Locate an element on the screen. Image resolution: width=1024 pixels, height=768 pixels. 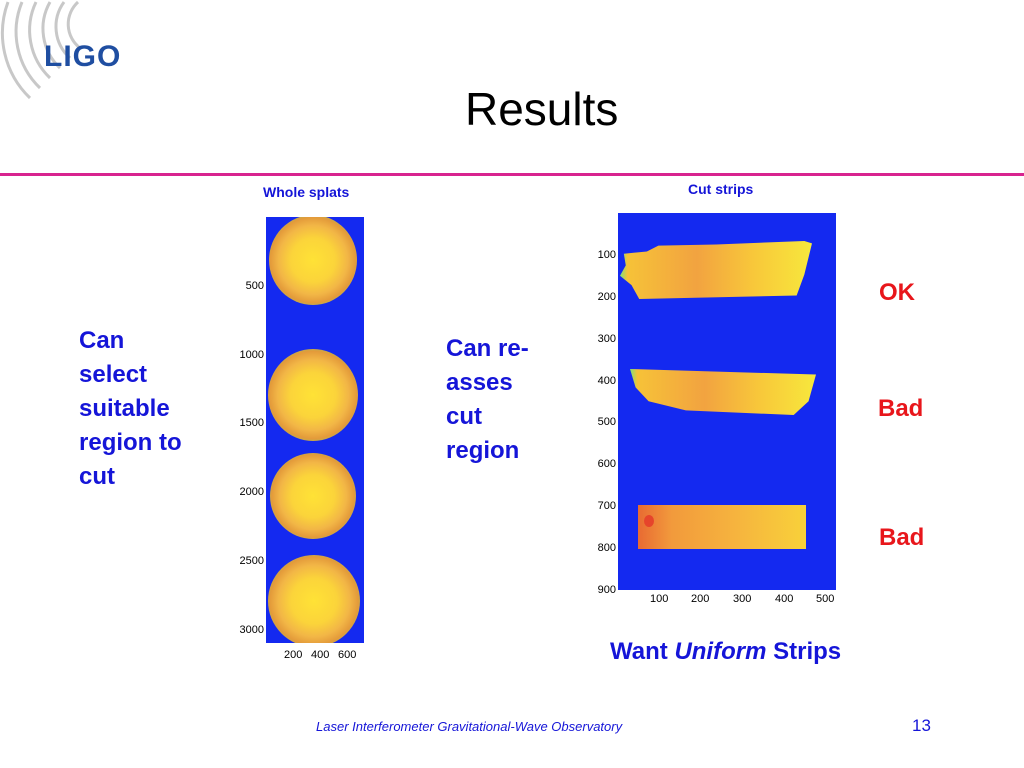
y-tick: 2500 is located at coordinates (251, 561).